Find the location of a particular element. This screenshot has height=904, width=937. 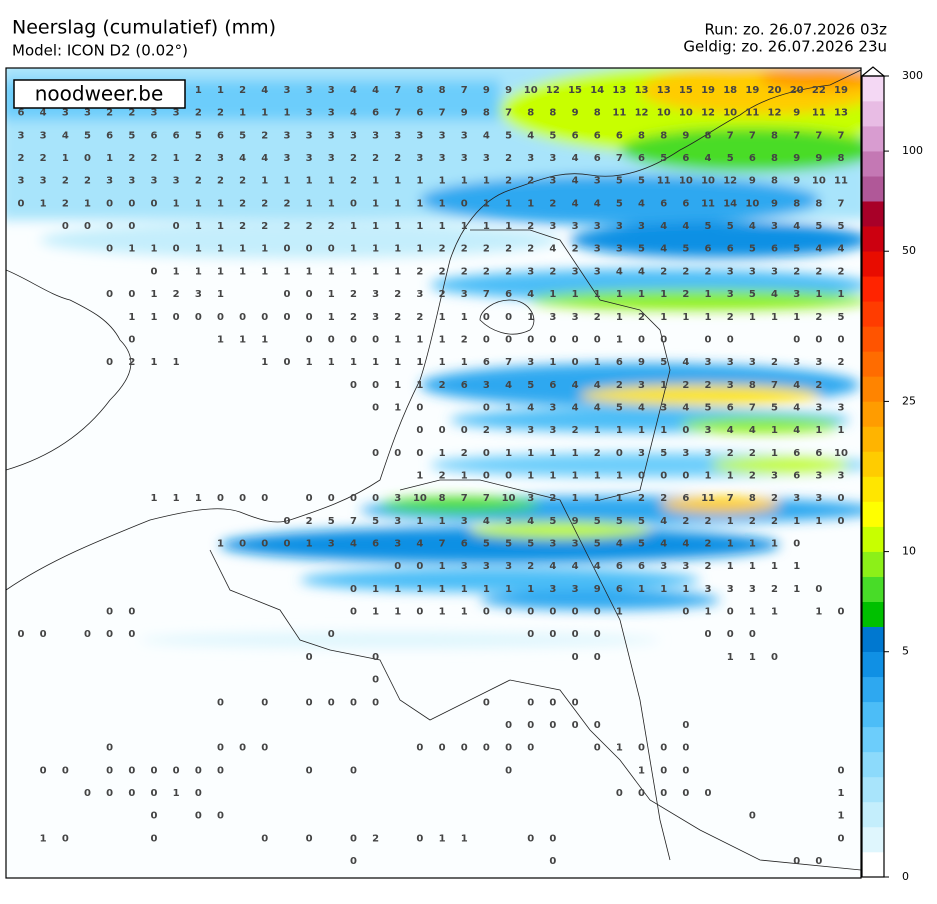

grid-value: 14 is located at coordinates (730, 203).